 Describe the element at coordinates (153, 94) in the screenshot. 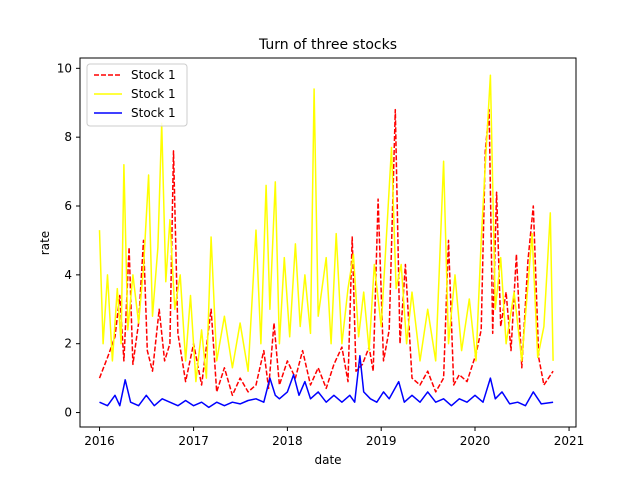

I see `legend-label-2: Stock 1` at that location.